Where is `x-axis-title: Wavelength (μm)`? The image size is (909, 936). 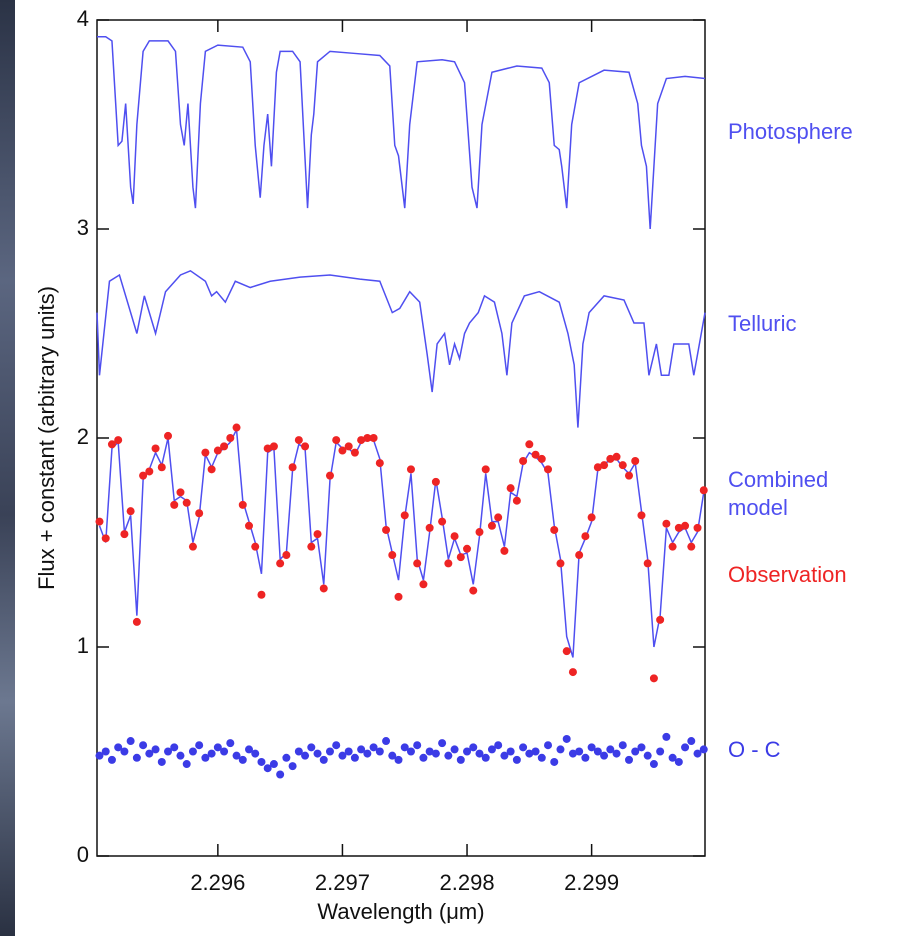
x-axis-title: Wavelength (μm) is located at coordinates (400, 911).